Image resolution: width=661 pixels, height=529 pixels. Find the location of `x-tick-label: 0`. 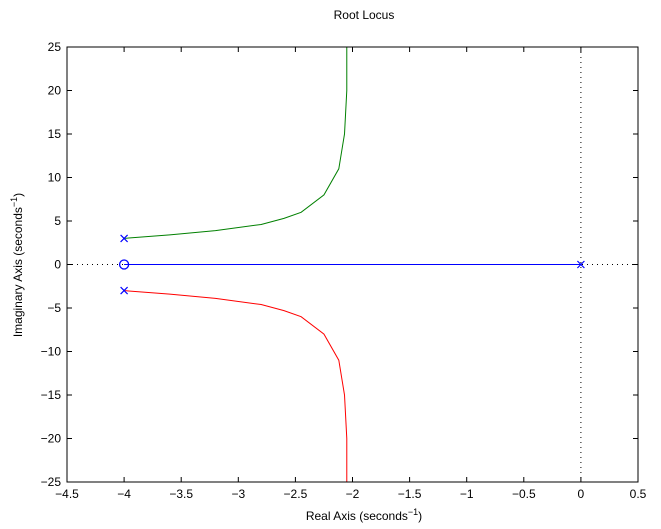

x-tick-label: 0 is located at coordinates (581, 494).